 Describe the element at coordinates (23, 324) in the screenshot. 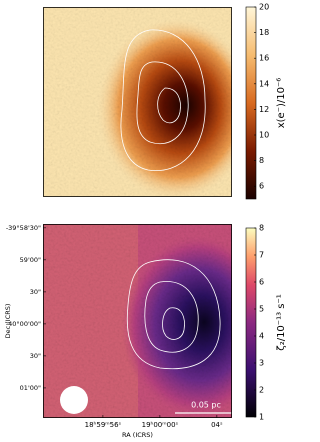

I see `y-tick-label: -40°00'00"` at that location.